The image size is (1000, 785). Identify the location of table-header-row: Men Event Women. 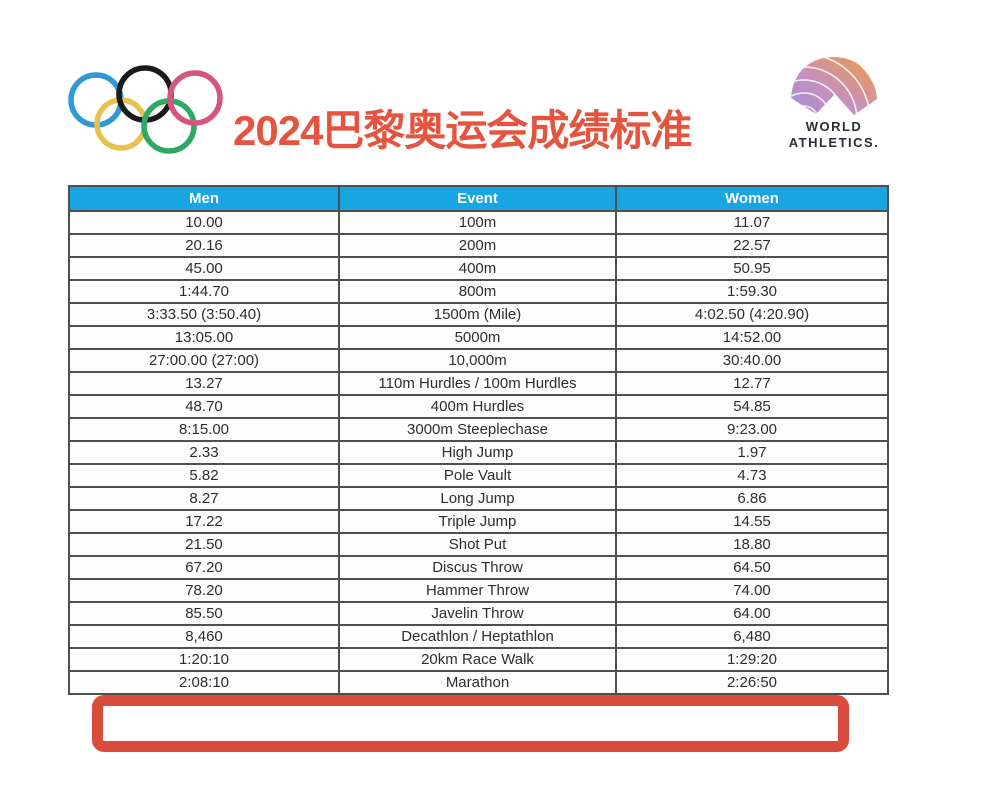
(478, 198).